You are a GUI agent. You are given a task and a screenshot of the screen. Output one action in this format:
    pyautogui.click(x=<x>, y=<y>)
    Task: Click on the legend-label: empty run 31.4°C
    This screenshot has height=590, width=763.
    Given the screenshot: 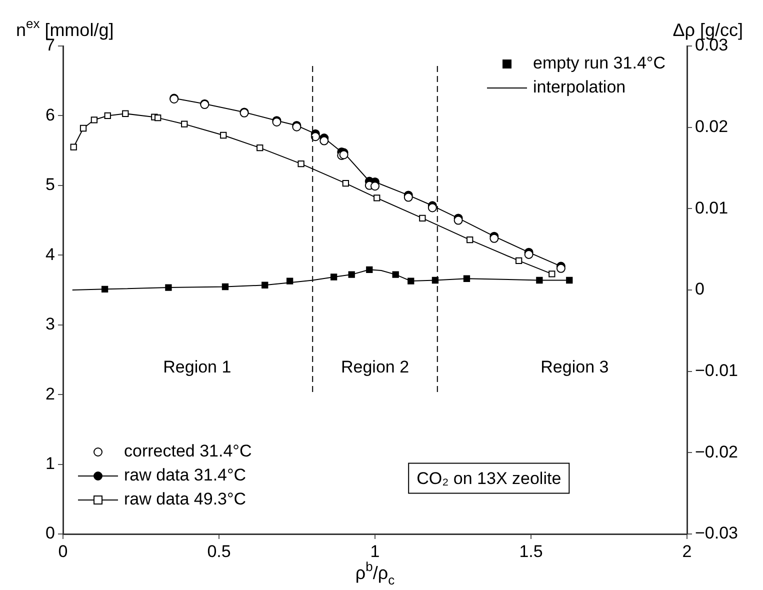 What is the action you would take?
    pyautogui.click(x=599, y=63)
    